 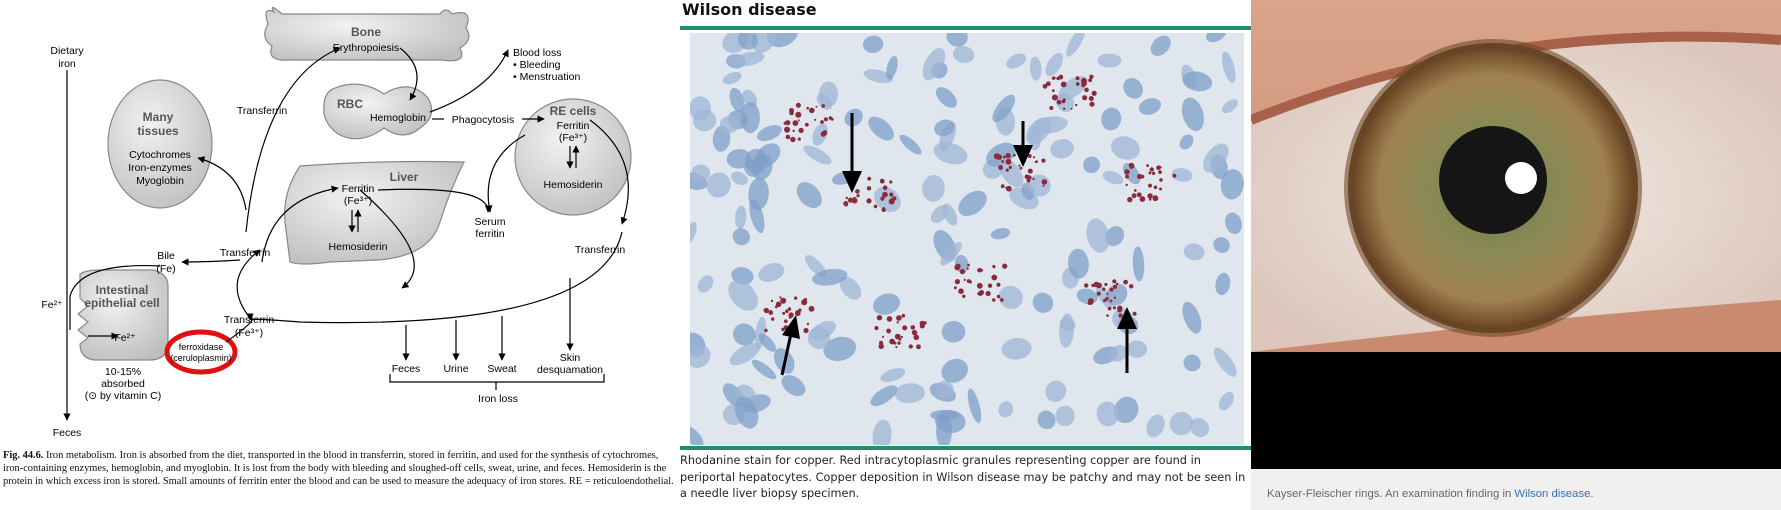 What do you see at coordinates (1516, 410) in the screenshot?
I see `black-letterbox` at bounding box center [1516, 410].